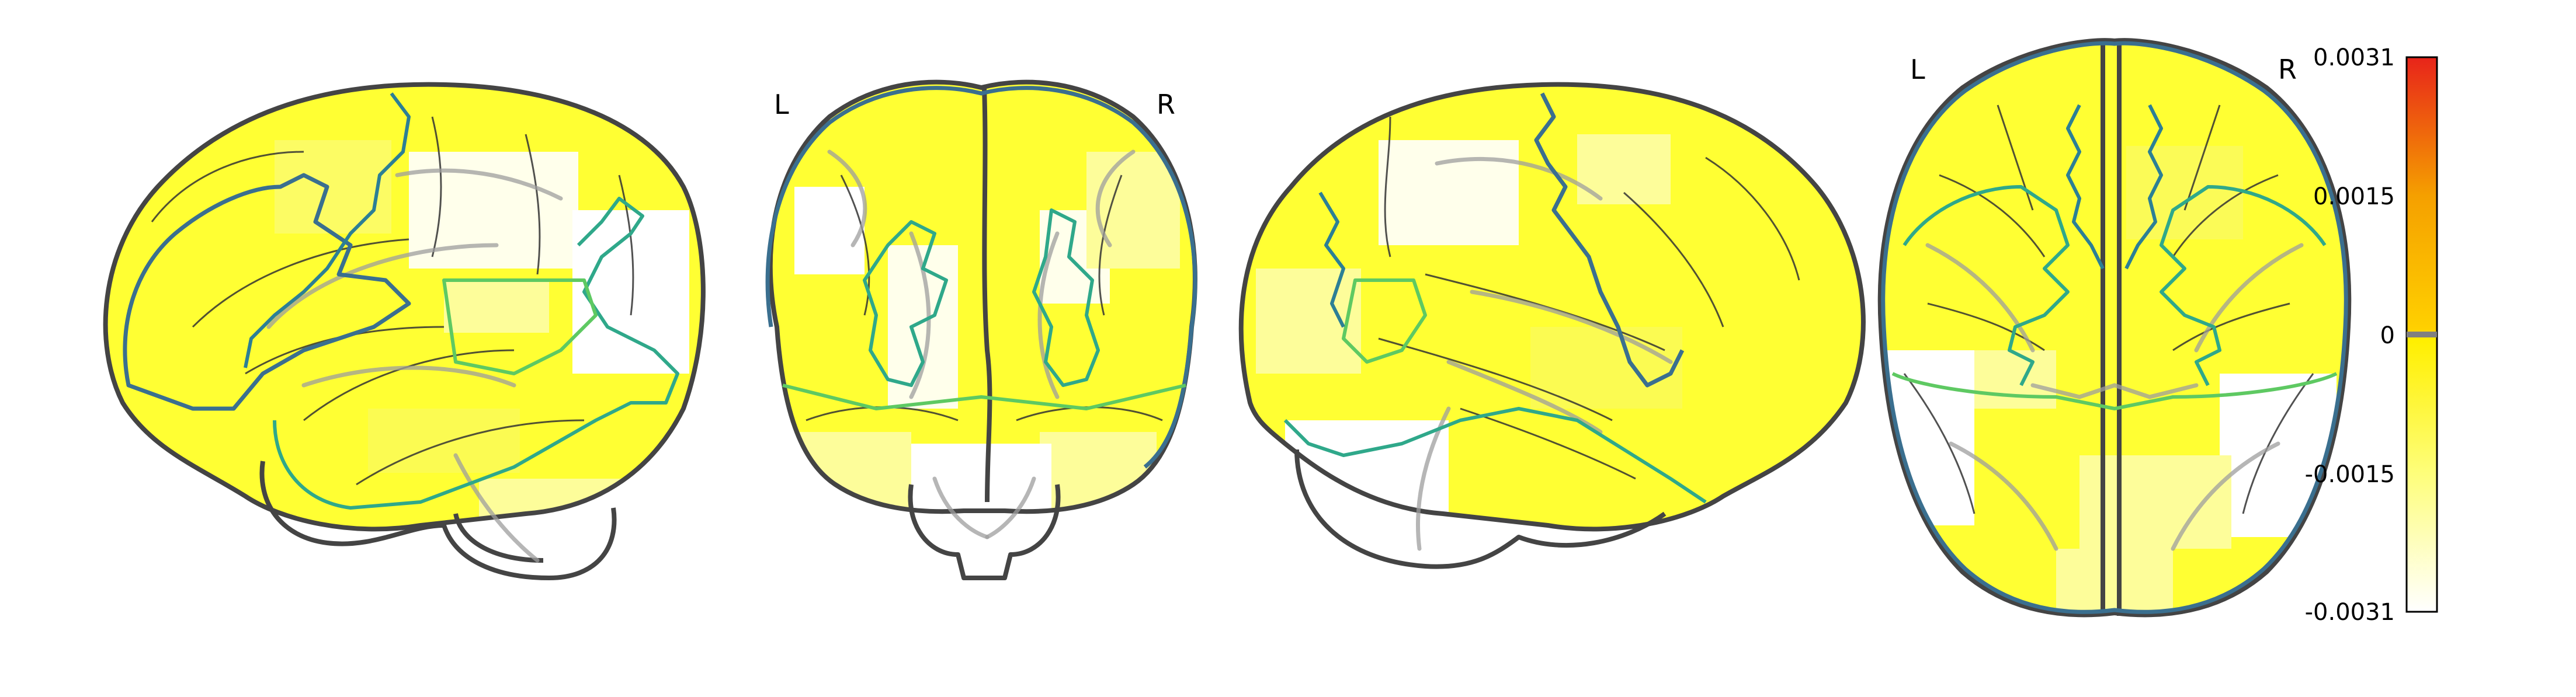 The image size is (2576, 697). I want to click on coronal-contour-outer, so click(981, 277).